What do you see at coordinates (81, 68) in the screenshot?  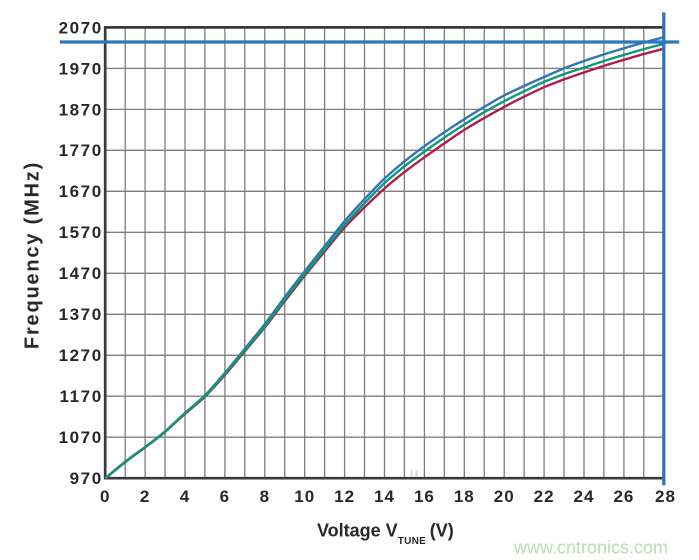 I see `svg-text: 1970` at bounding box center [81, 68].